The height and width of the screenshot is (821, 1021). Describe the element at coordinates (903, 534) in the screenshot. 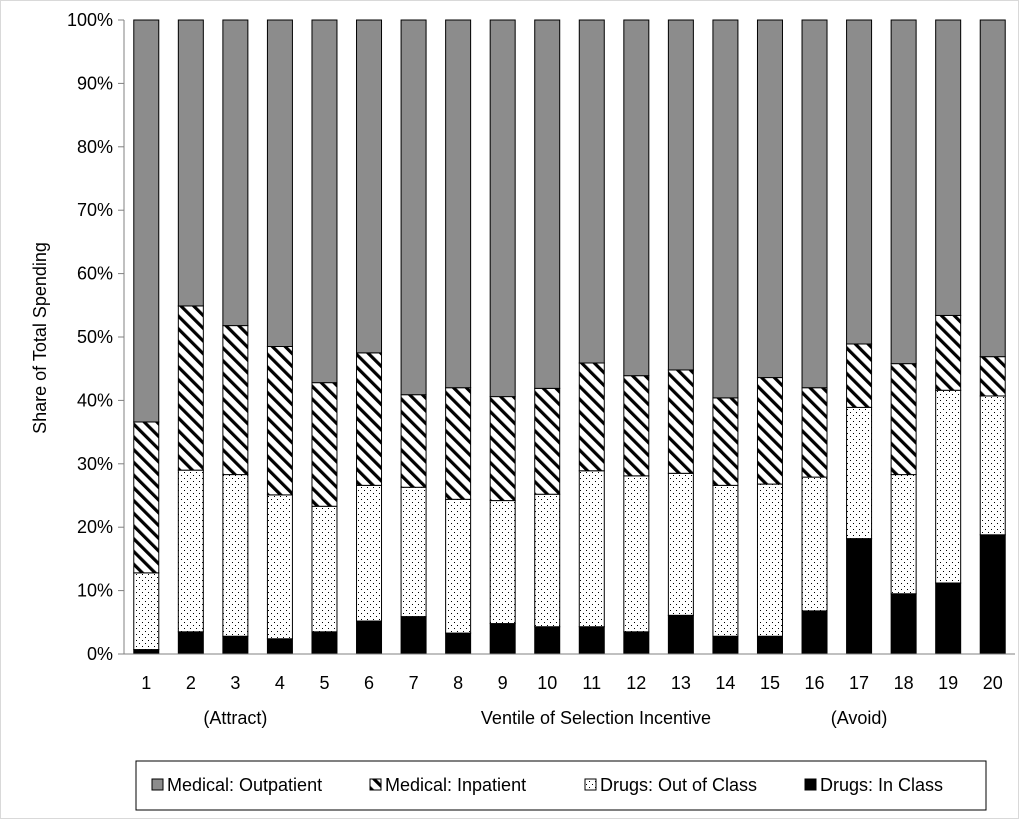

I see `bar-18-drugs-out-of-class` at that location.